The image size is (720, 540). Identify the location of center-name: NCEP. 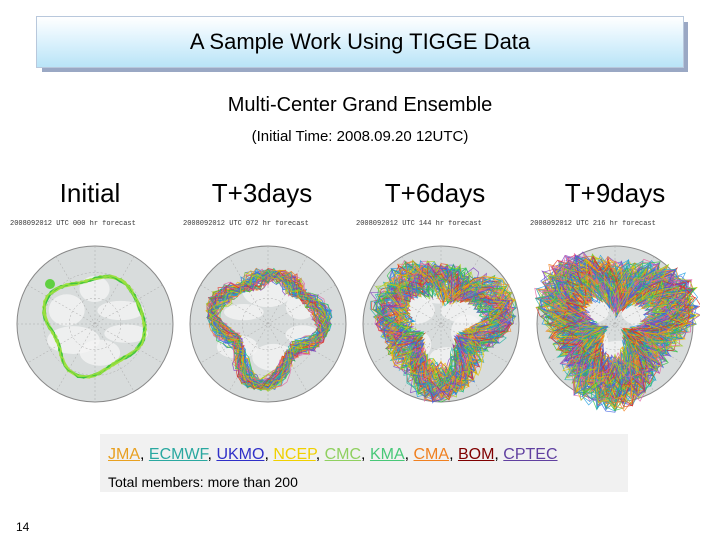
(294, 454).